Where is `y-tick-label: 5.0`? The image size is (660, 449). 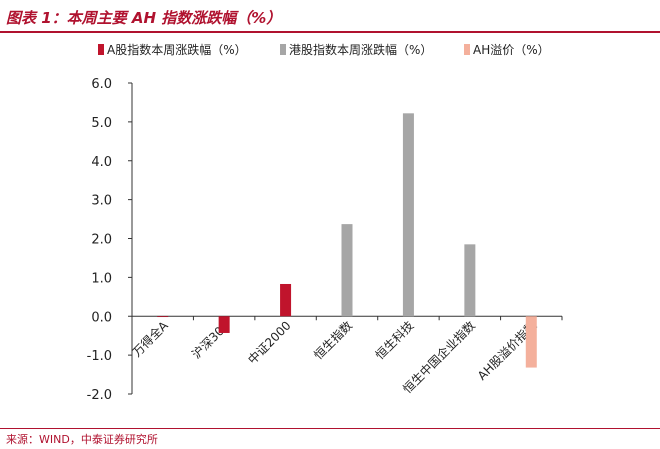 y-tick-label: 5.0 is located at coordinates (101, 123).